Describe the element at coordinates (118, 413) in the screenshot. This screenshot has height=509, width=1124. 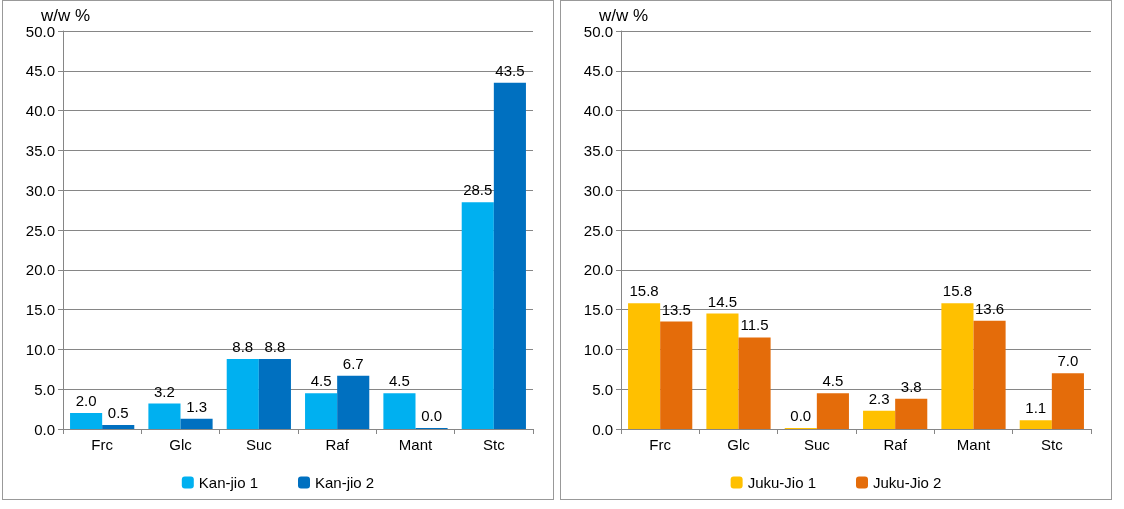
I see `data-label: 0.5` at that location.